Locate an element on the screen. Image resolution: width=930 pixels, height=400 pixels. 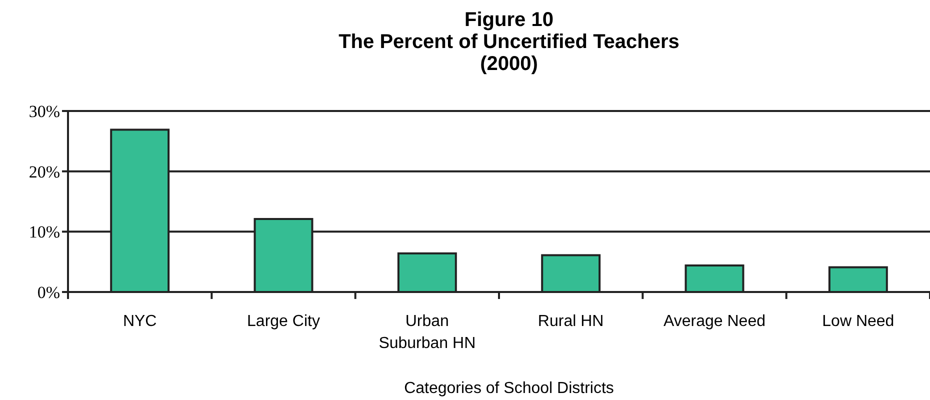
x-tick-label: Large City is located at coordinates (283, 321).